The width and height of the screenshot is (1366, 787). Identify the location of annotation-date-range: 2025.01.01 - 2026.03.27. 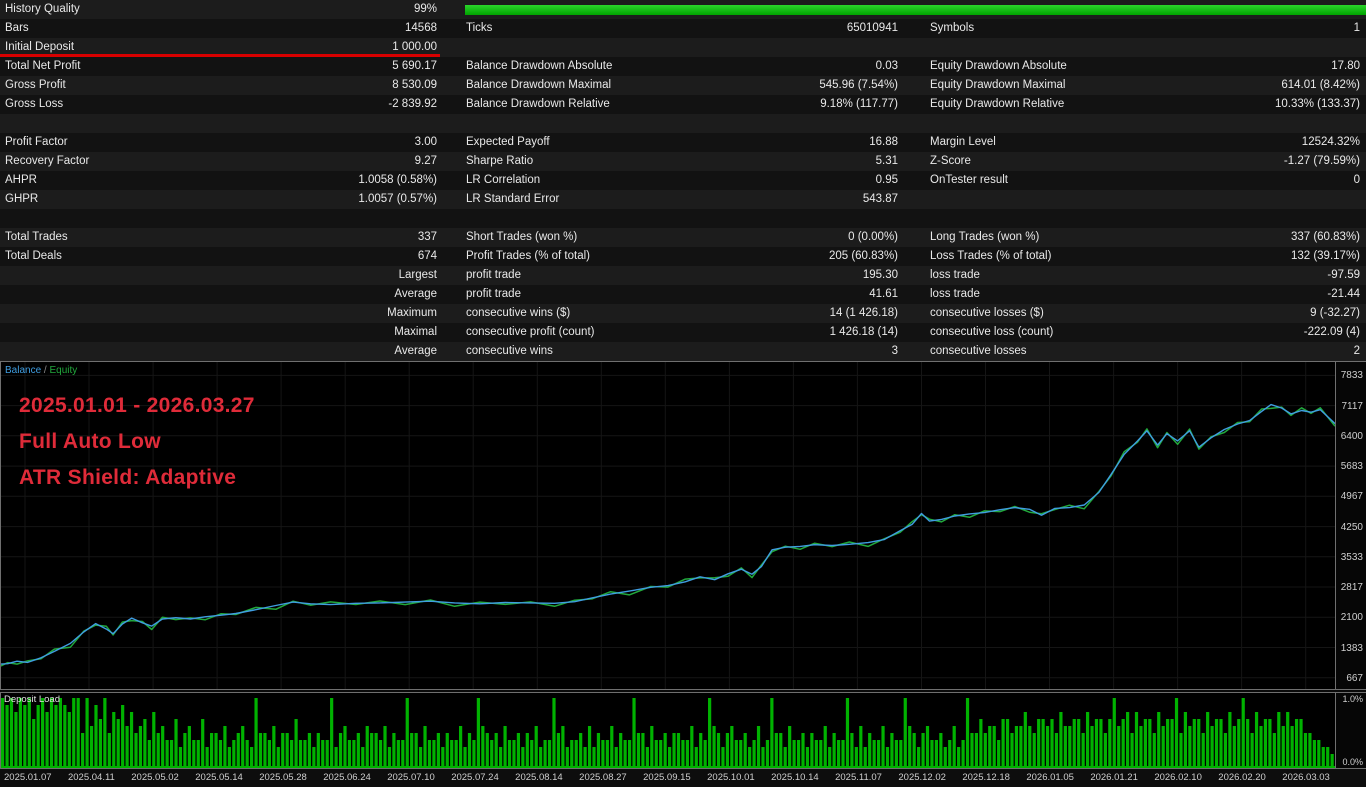
(137, 405).